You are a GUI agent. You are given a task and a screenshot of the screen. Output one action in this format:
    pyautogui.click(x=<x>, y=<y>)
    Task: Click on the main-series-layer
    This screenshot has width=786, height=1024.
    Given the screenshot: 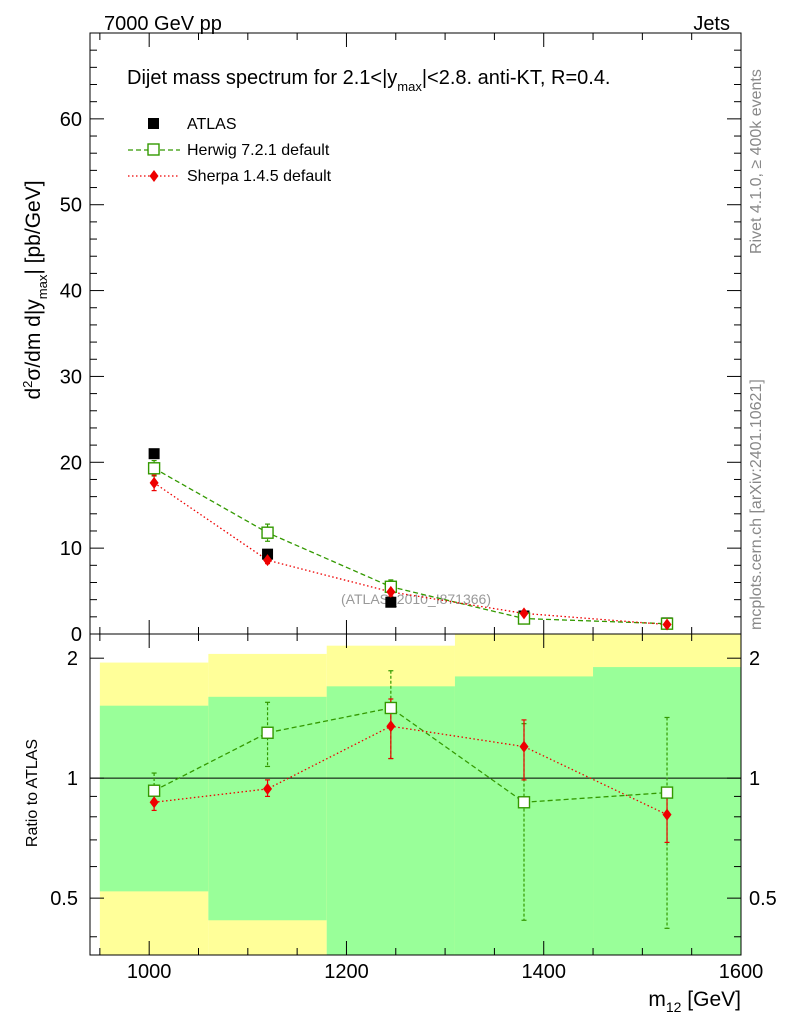 What is the action you would take?
    pyautogui.click(x=410, y=539)
    